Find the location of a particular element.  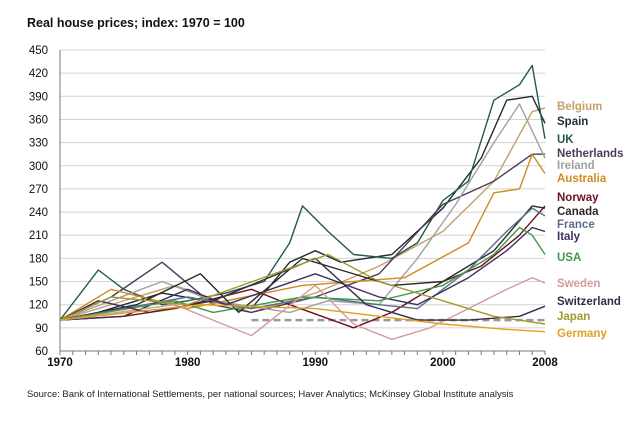

x-tick-label: 2000 is located at coordinates (443, 363).